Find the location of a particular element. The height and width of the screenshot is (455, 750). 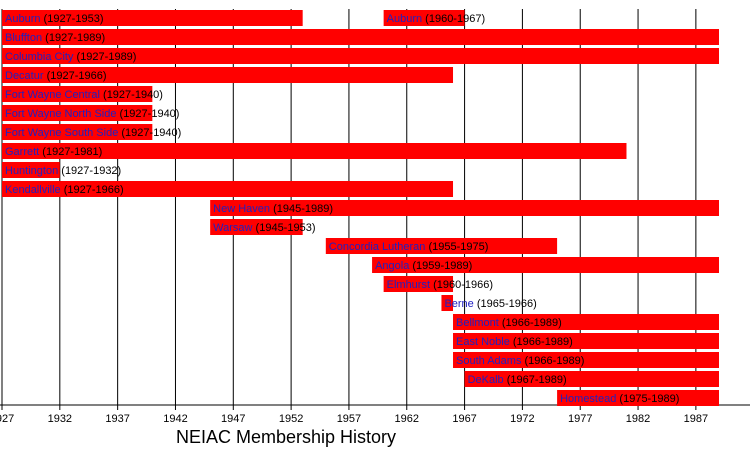

bar-label: Kendallville (1927-1966) is located at coordinates (64, 190).